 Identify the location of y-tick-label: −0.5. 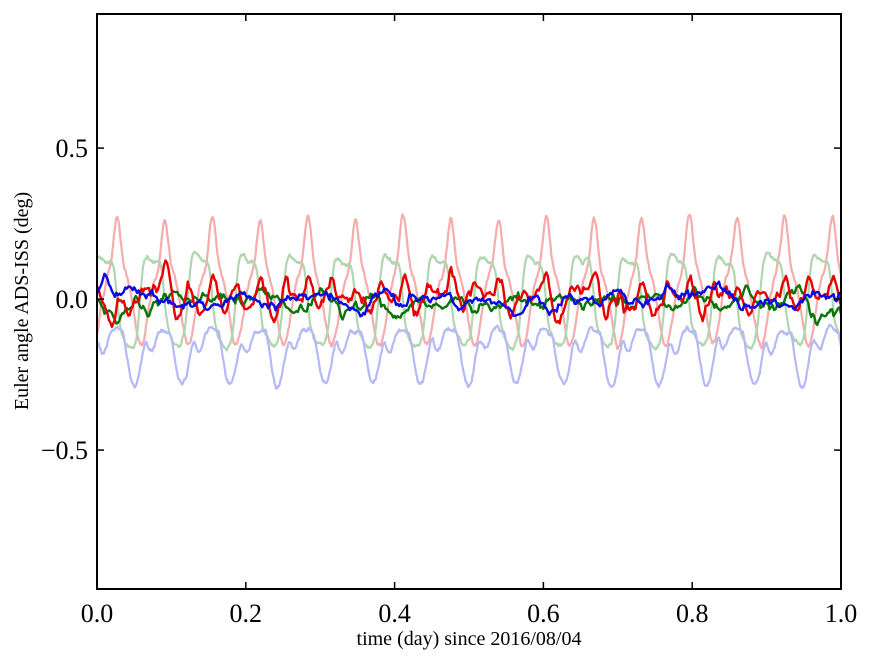
(64, 450).